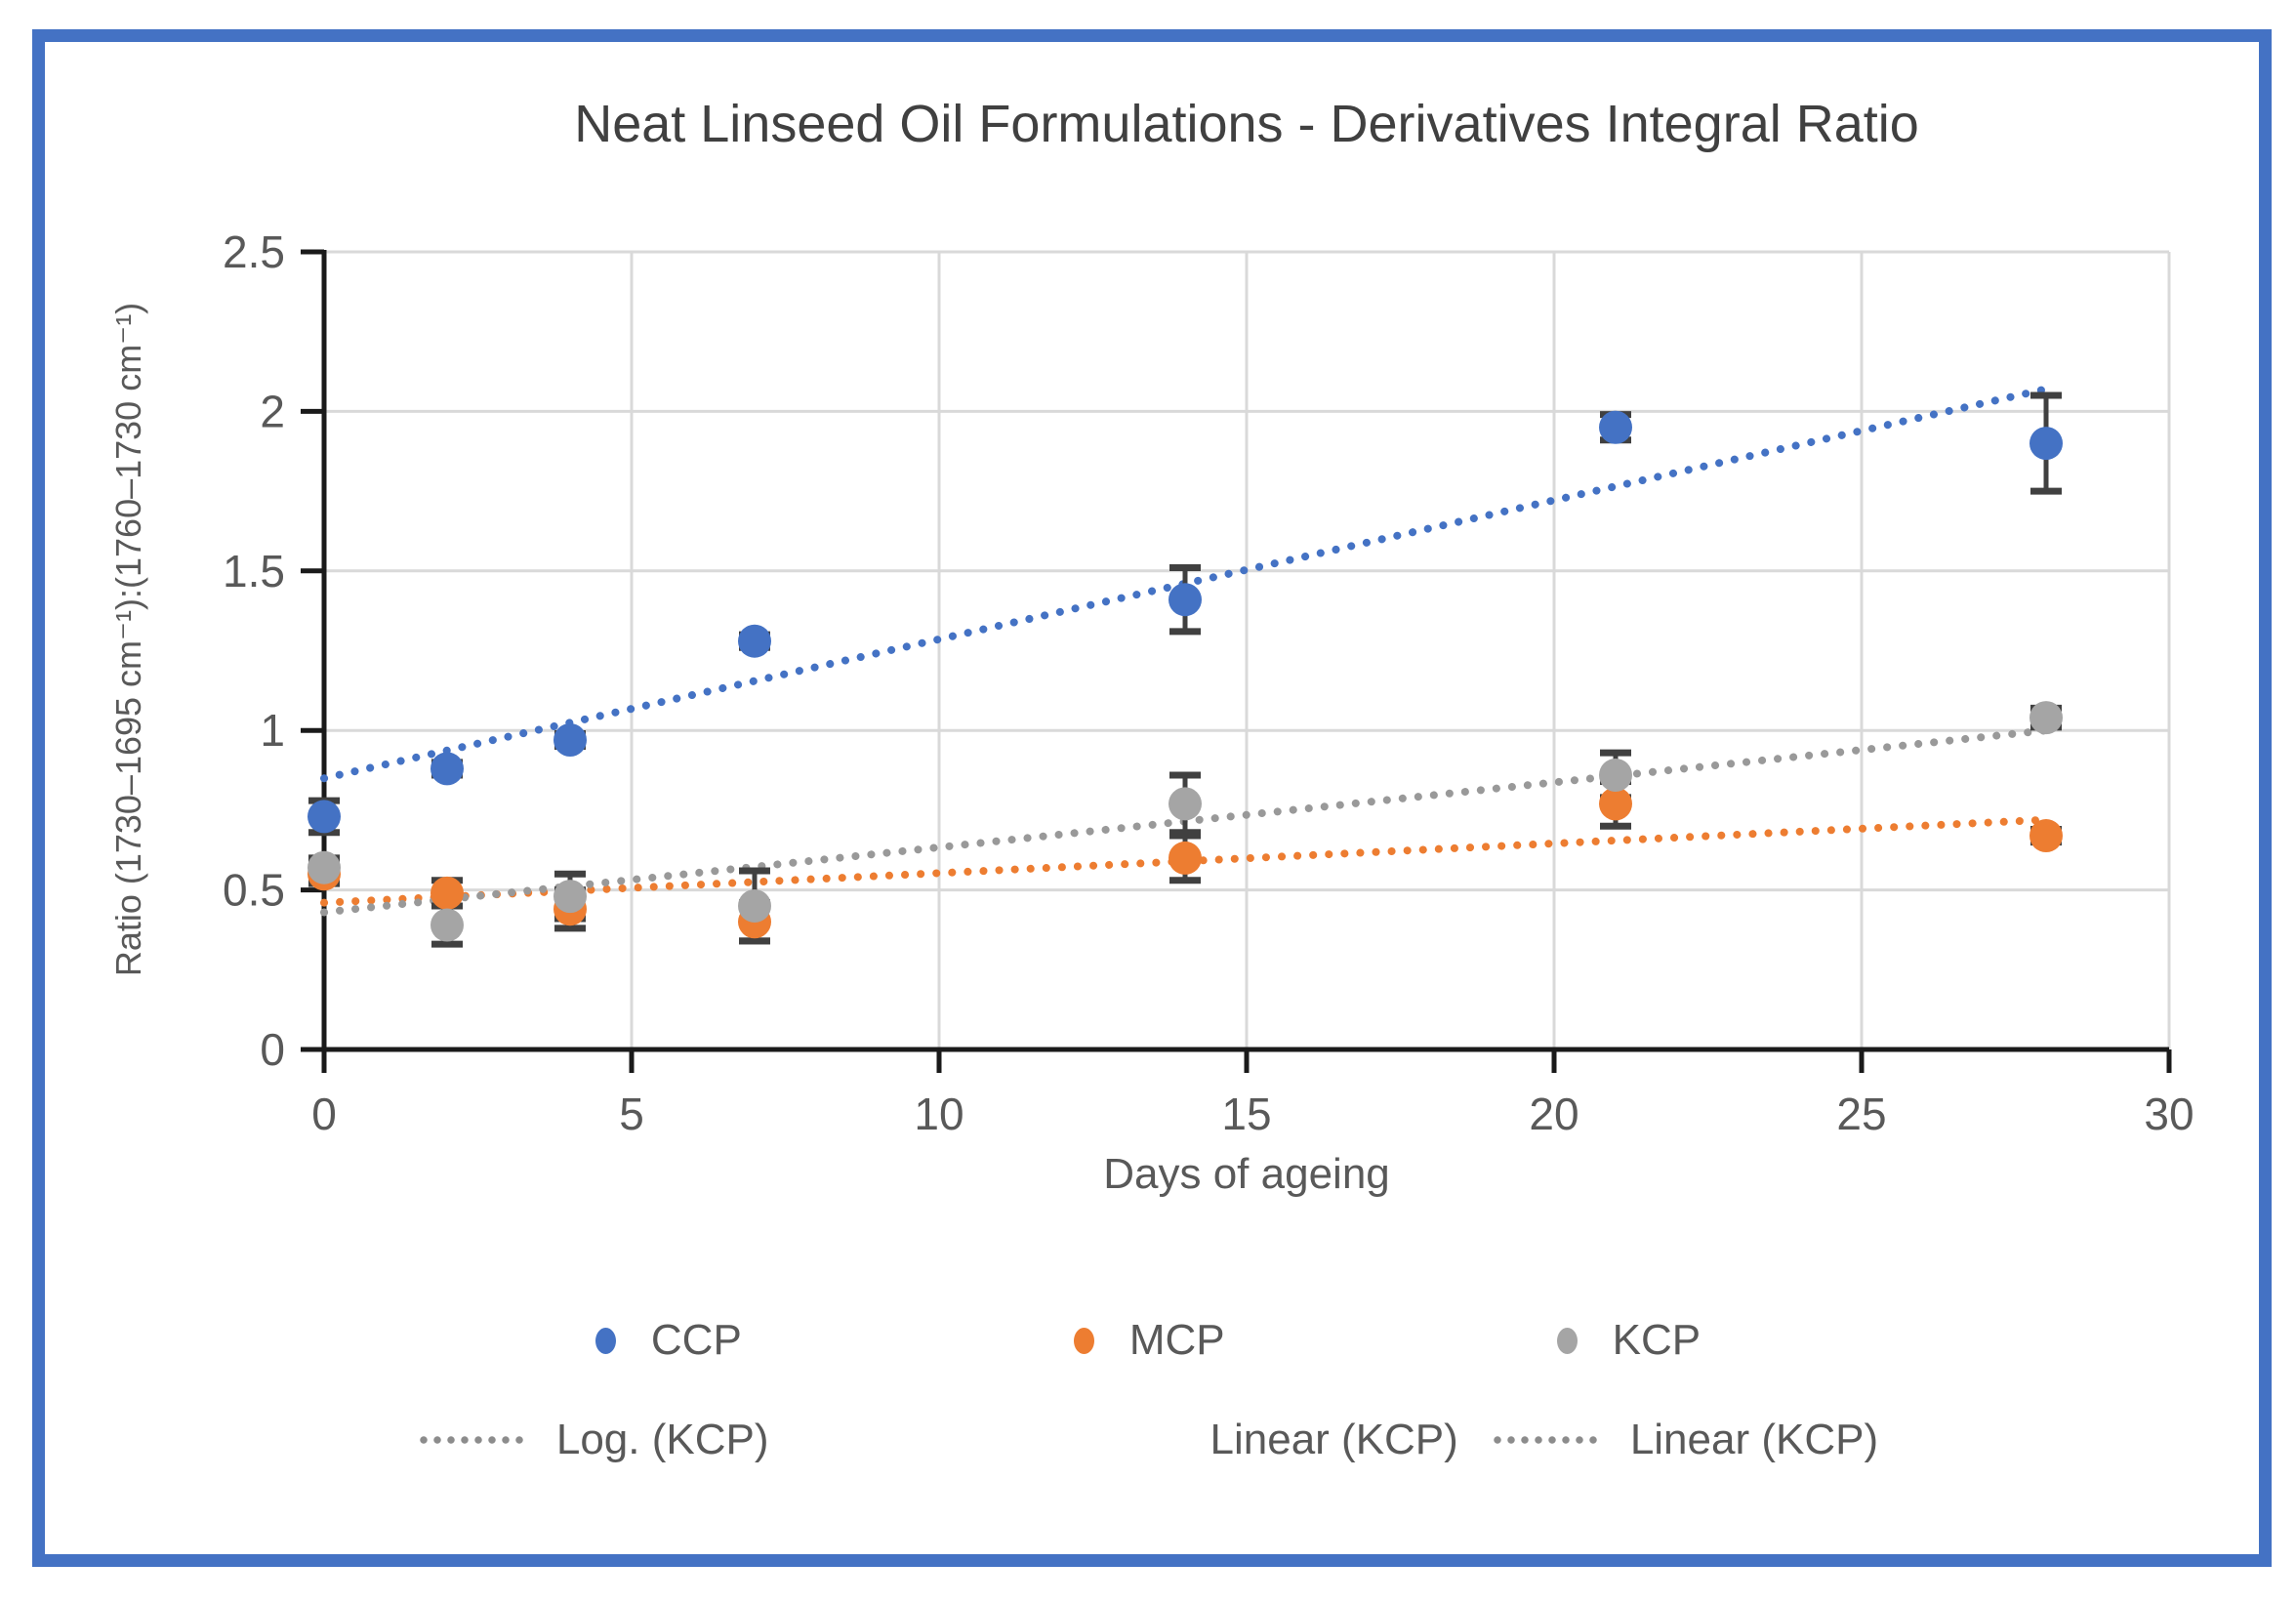 Image resolution: width=2296 pixels, height=1603 pixels. Describe the element at coordinates (631, 1114) in the screenshot. I see `svg-text: 5` at that location.